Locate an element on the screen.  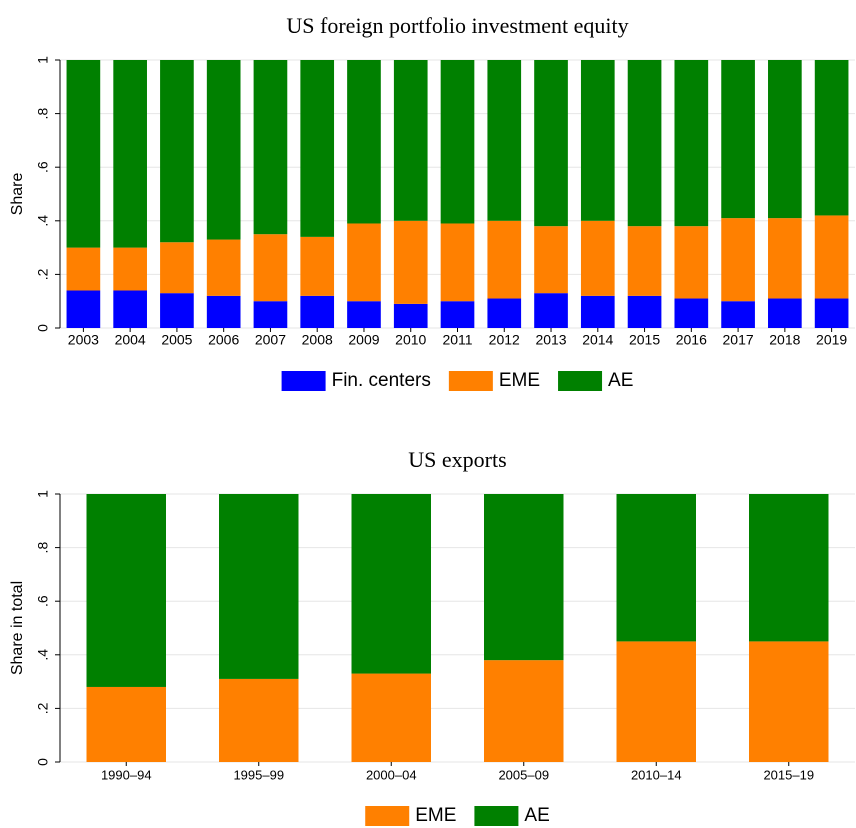
x-tick-label: 2019 is located at coordinates (831, 340).